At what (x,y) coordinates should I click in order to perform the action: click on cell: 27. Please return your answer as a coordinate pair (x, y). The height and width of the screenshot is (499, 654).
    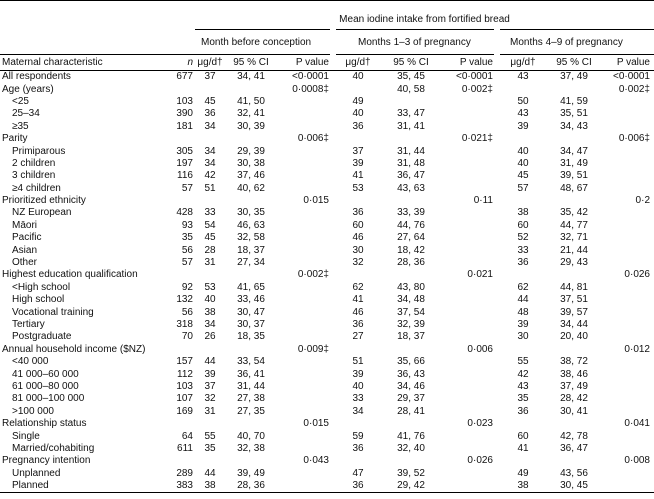
    Looking at the image, I should click on (358, 337).